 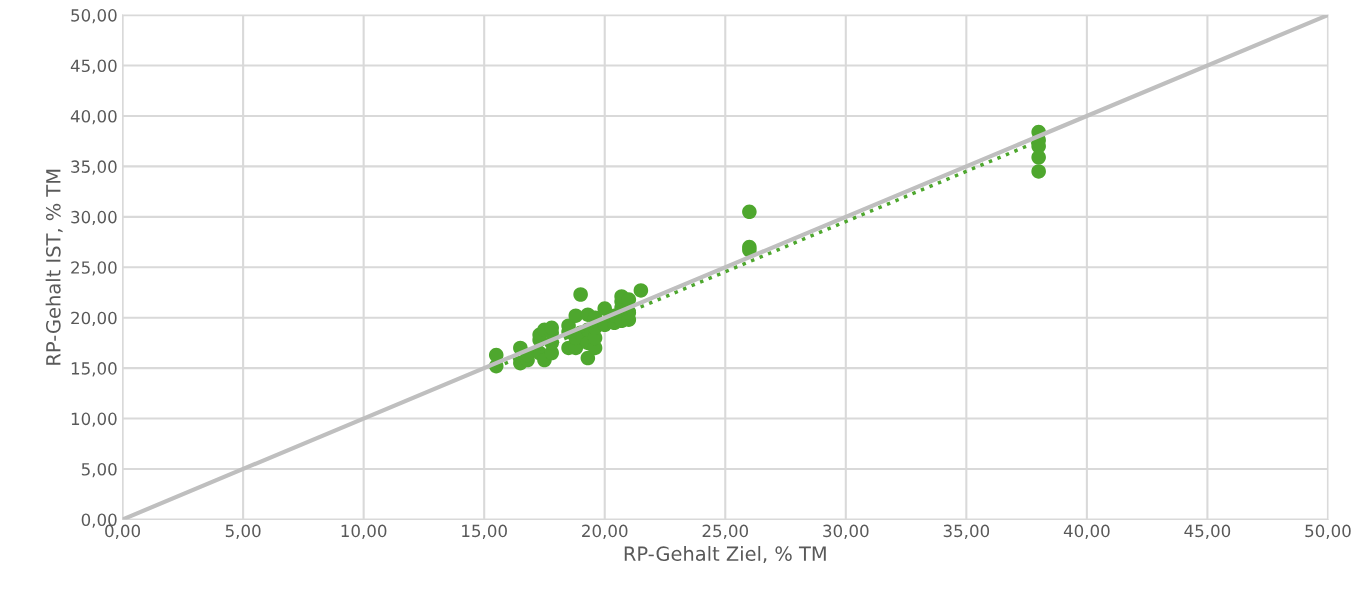 What do you see at coordinates (1328, 531) in the screenshot?
I see `x-tick-label: 50,00` at bounding box center [1328, 531].